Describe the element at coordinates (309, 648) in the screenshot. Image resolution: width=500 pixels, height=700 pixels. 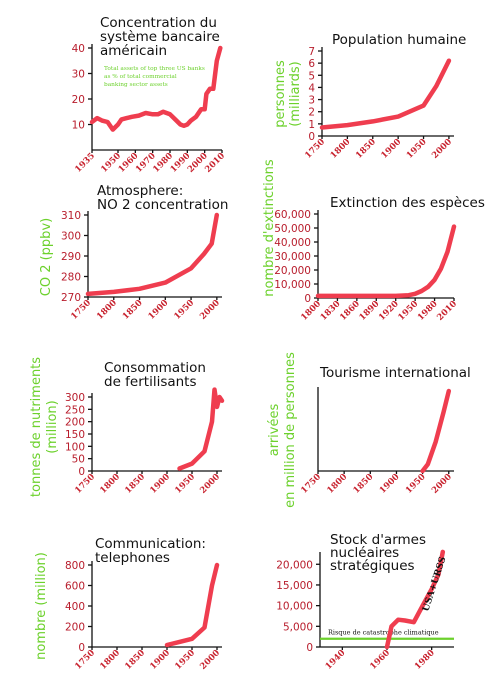
I see `nuclear-y-tick-label: 0` at that location.